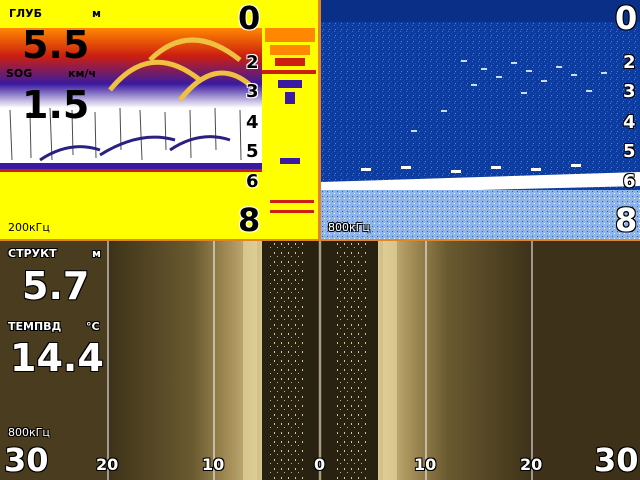 Image resolution: width=640 pixels, height=480 pixels. What do you see at coordinates (35, 326) in the screenshot?
I see `temp-label: ТЕМПВД` at bounding box center [35, 326].